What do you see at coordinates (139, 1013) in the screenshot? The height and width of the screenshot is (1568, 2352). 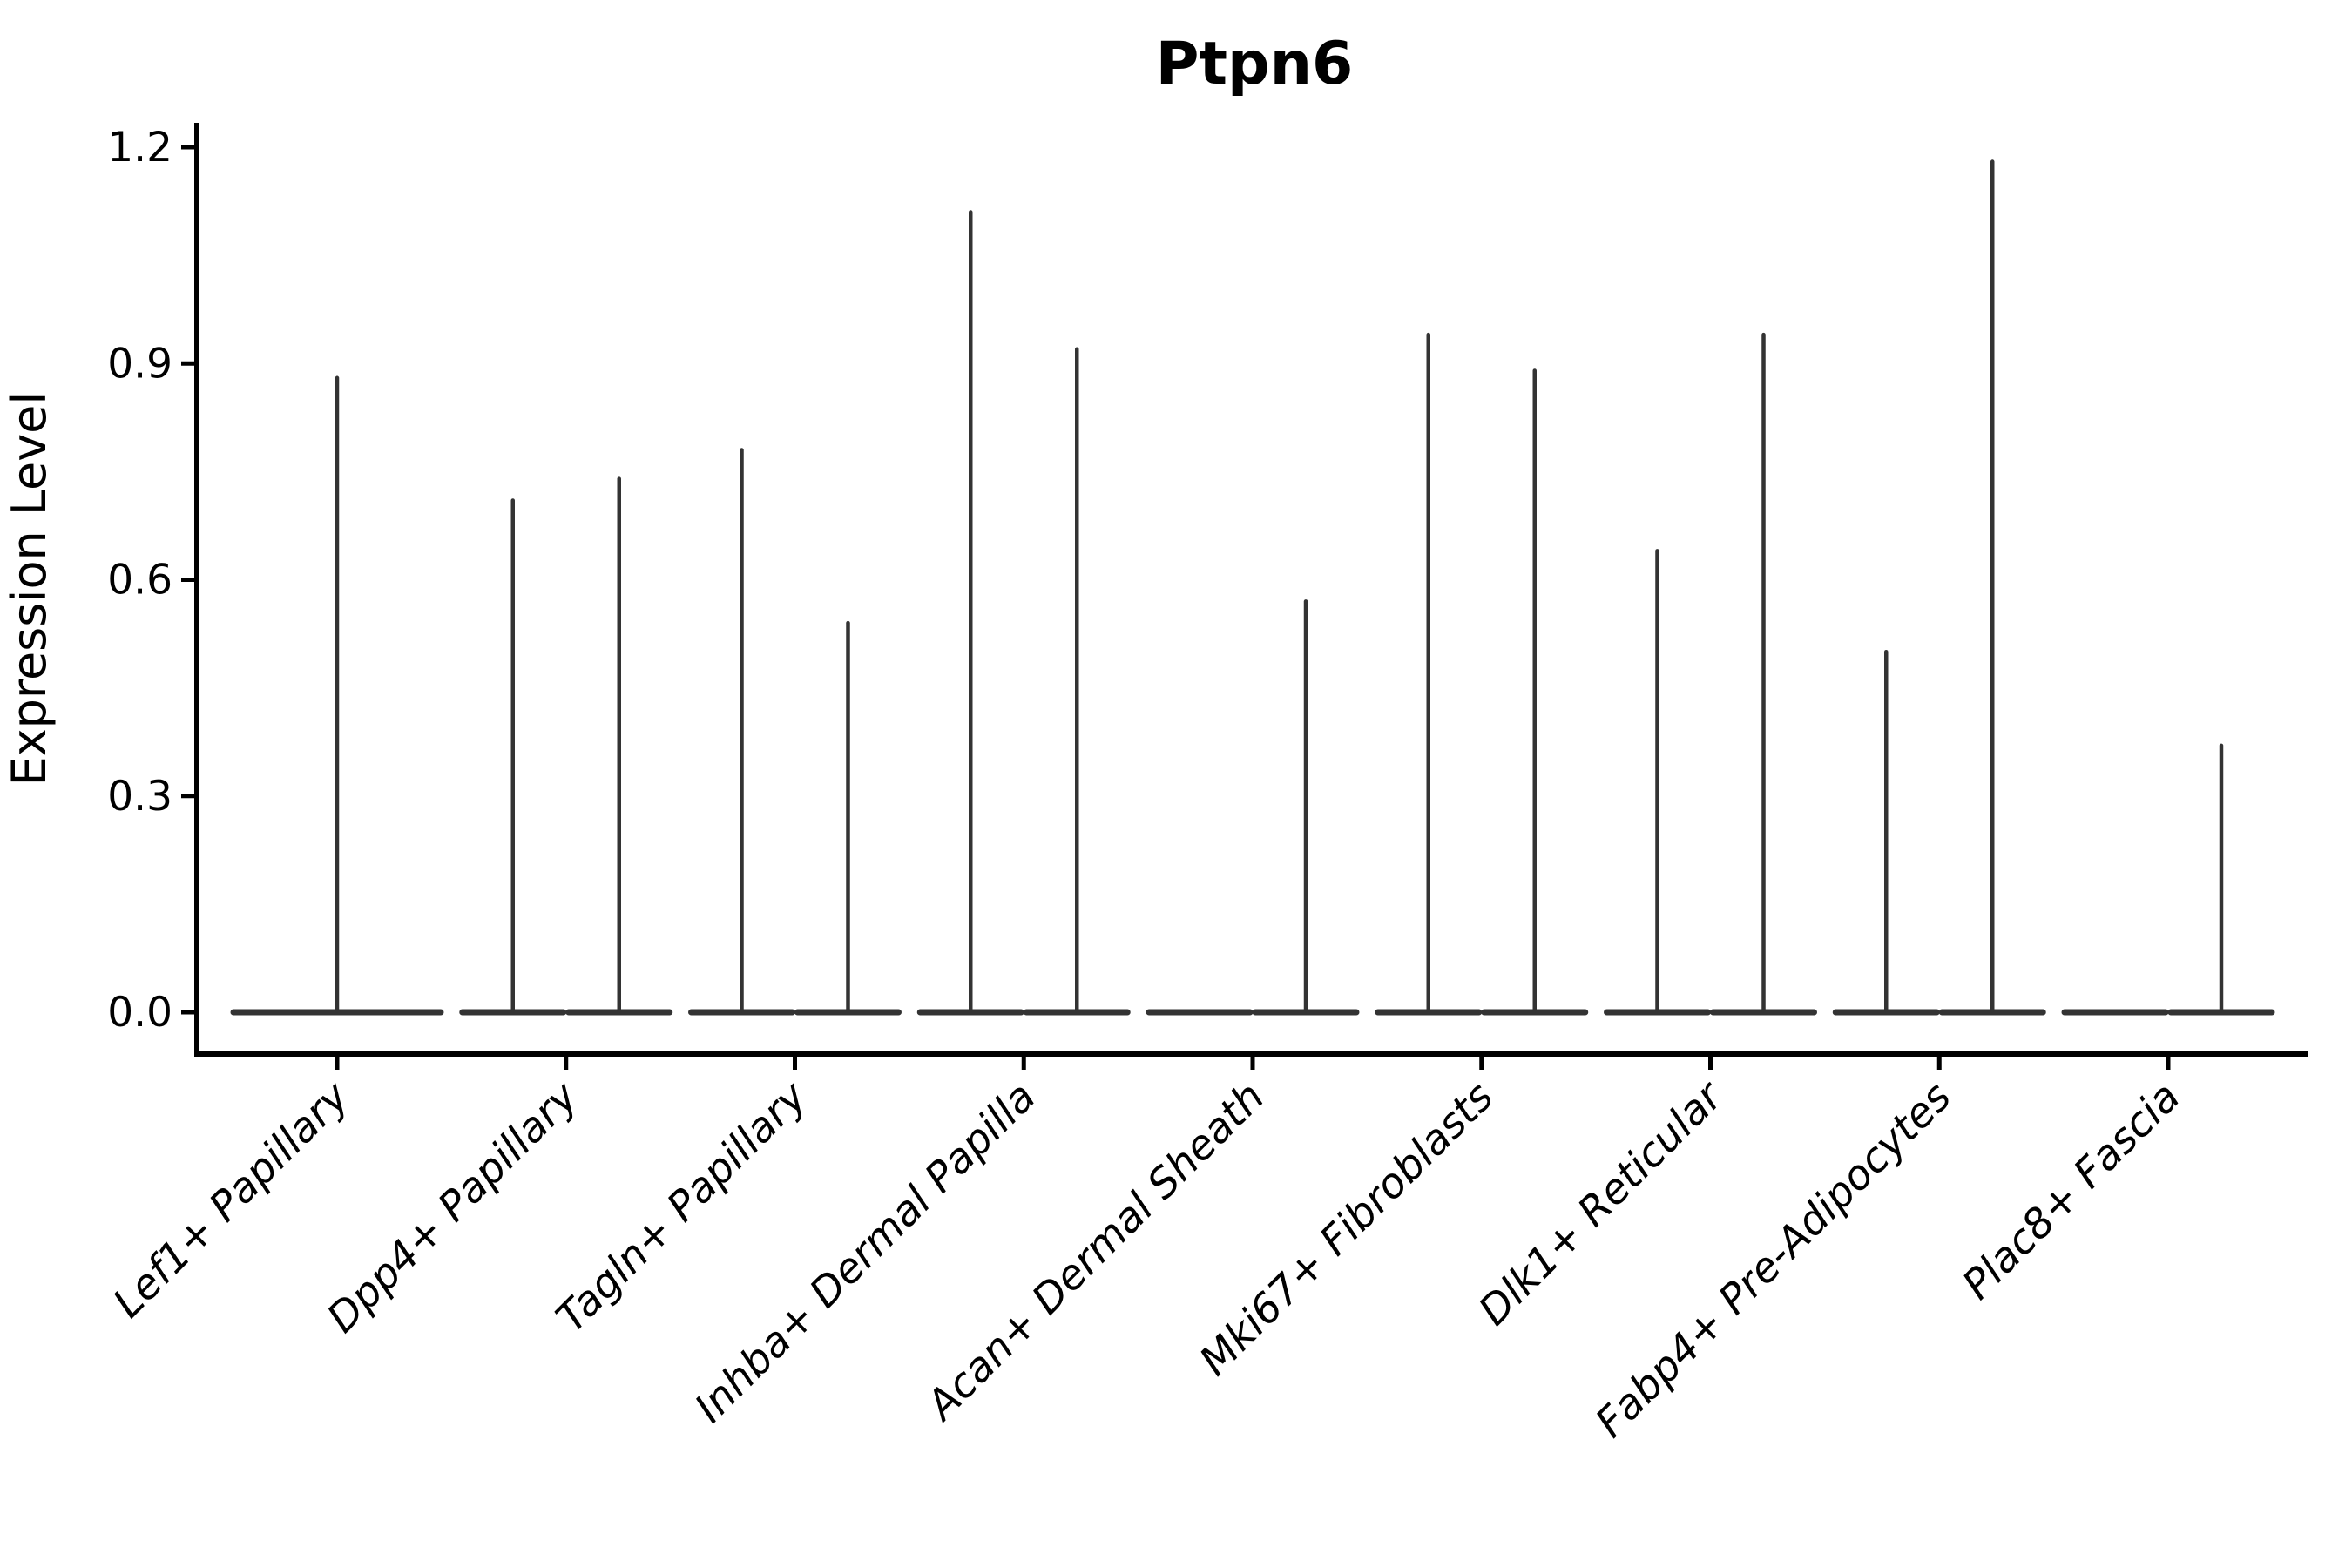 I see `y-tick-label: 0.0` at bounding box center [139, 1013].